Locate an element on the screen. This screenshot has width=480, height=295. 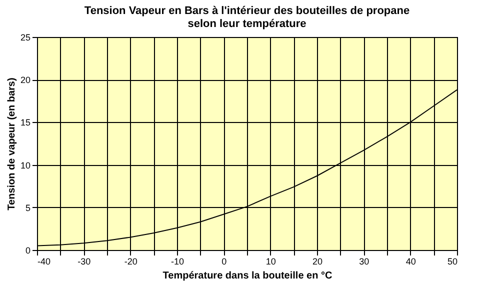
x-tick-label: 10 is located at coordinates (271, 261).